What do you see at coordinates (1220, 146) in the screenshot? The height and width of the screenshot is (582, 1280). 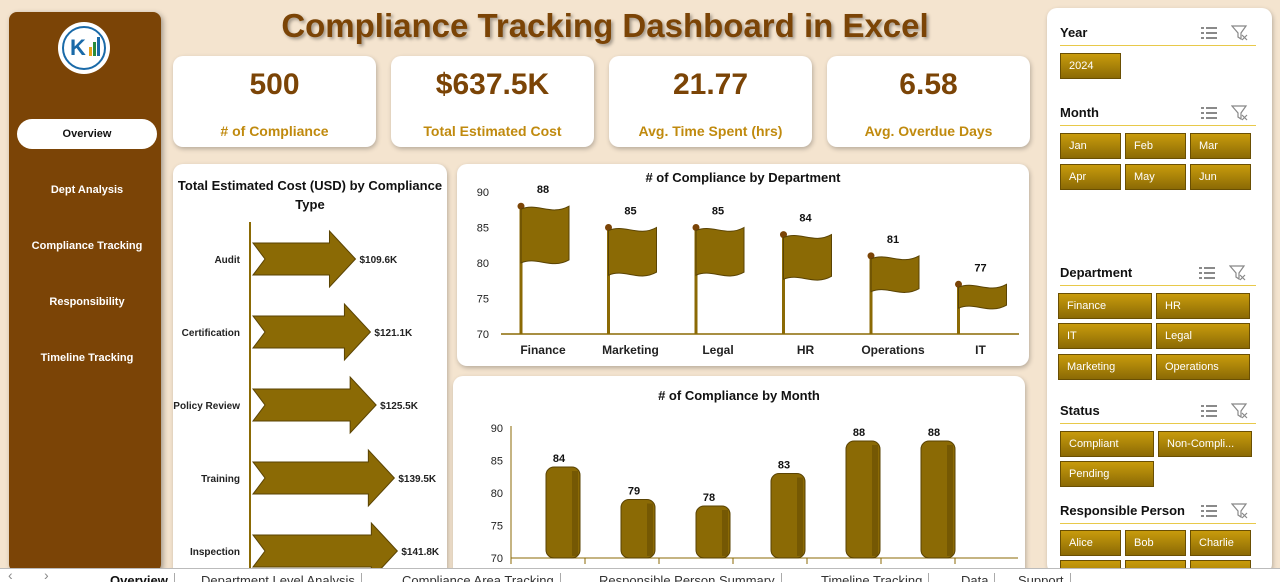 I see `slicer-month-mar: Mar` at bounding box center [1220, 146].